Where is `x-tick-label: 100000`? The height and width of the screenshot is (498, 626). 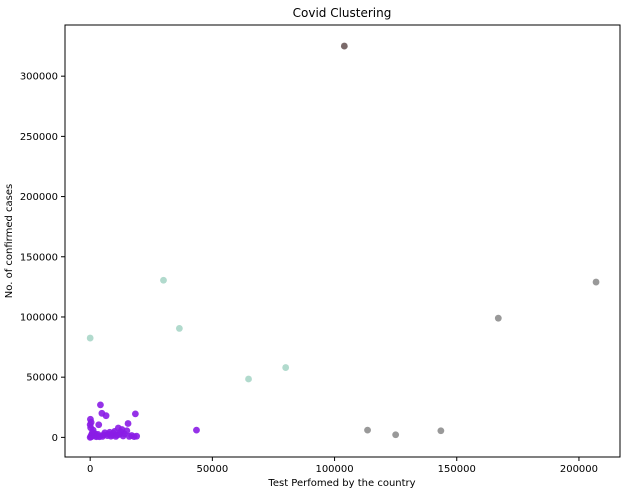
x-tick-label: 100000 is located at coordinates (334, 469).